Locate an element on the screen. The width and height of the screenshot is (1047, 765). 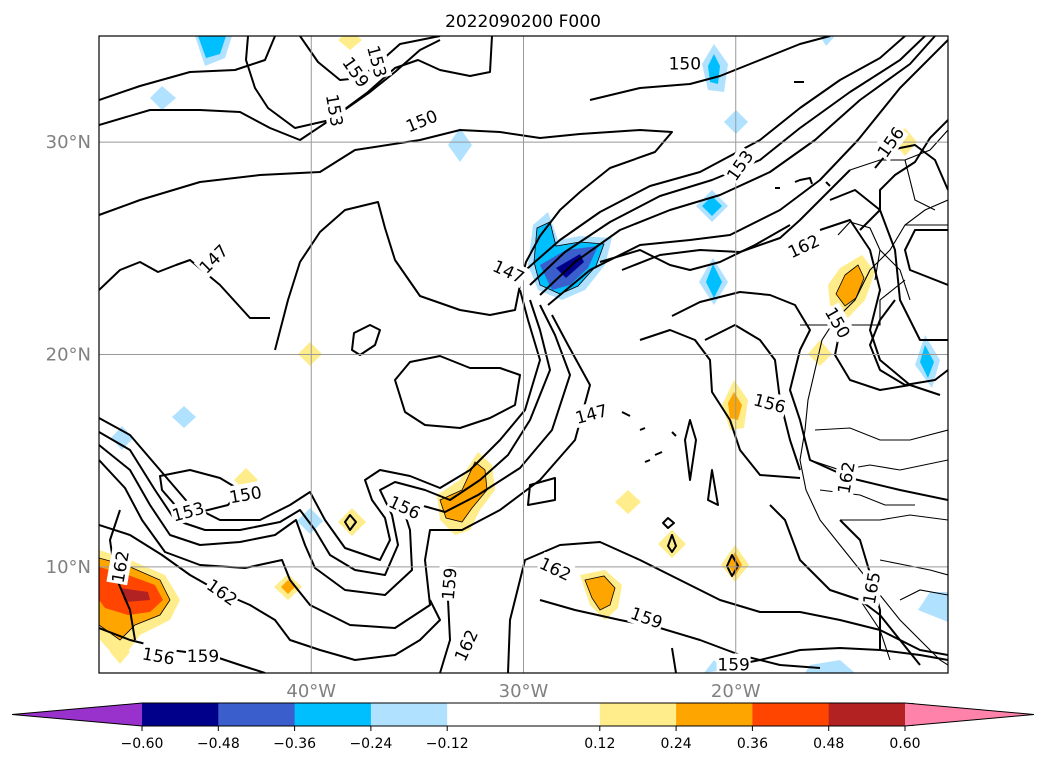
colorbar-tick-label: 0.36 is located at coordinates (752, 744).